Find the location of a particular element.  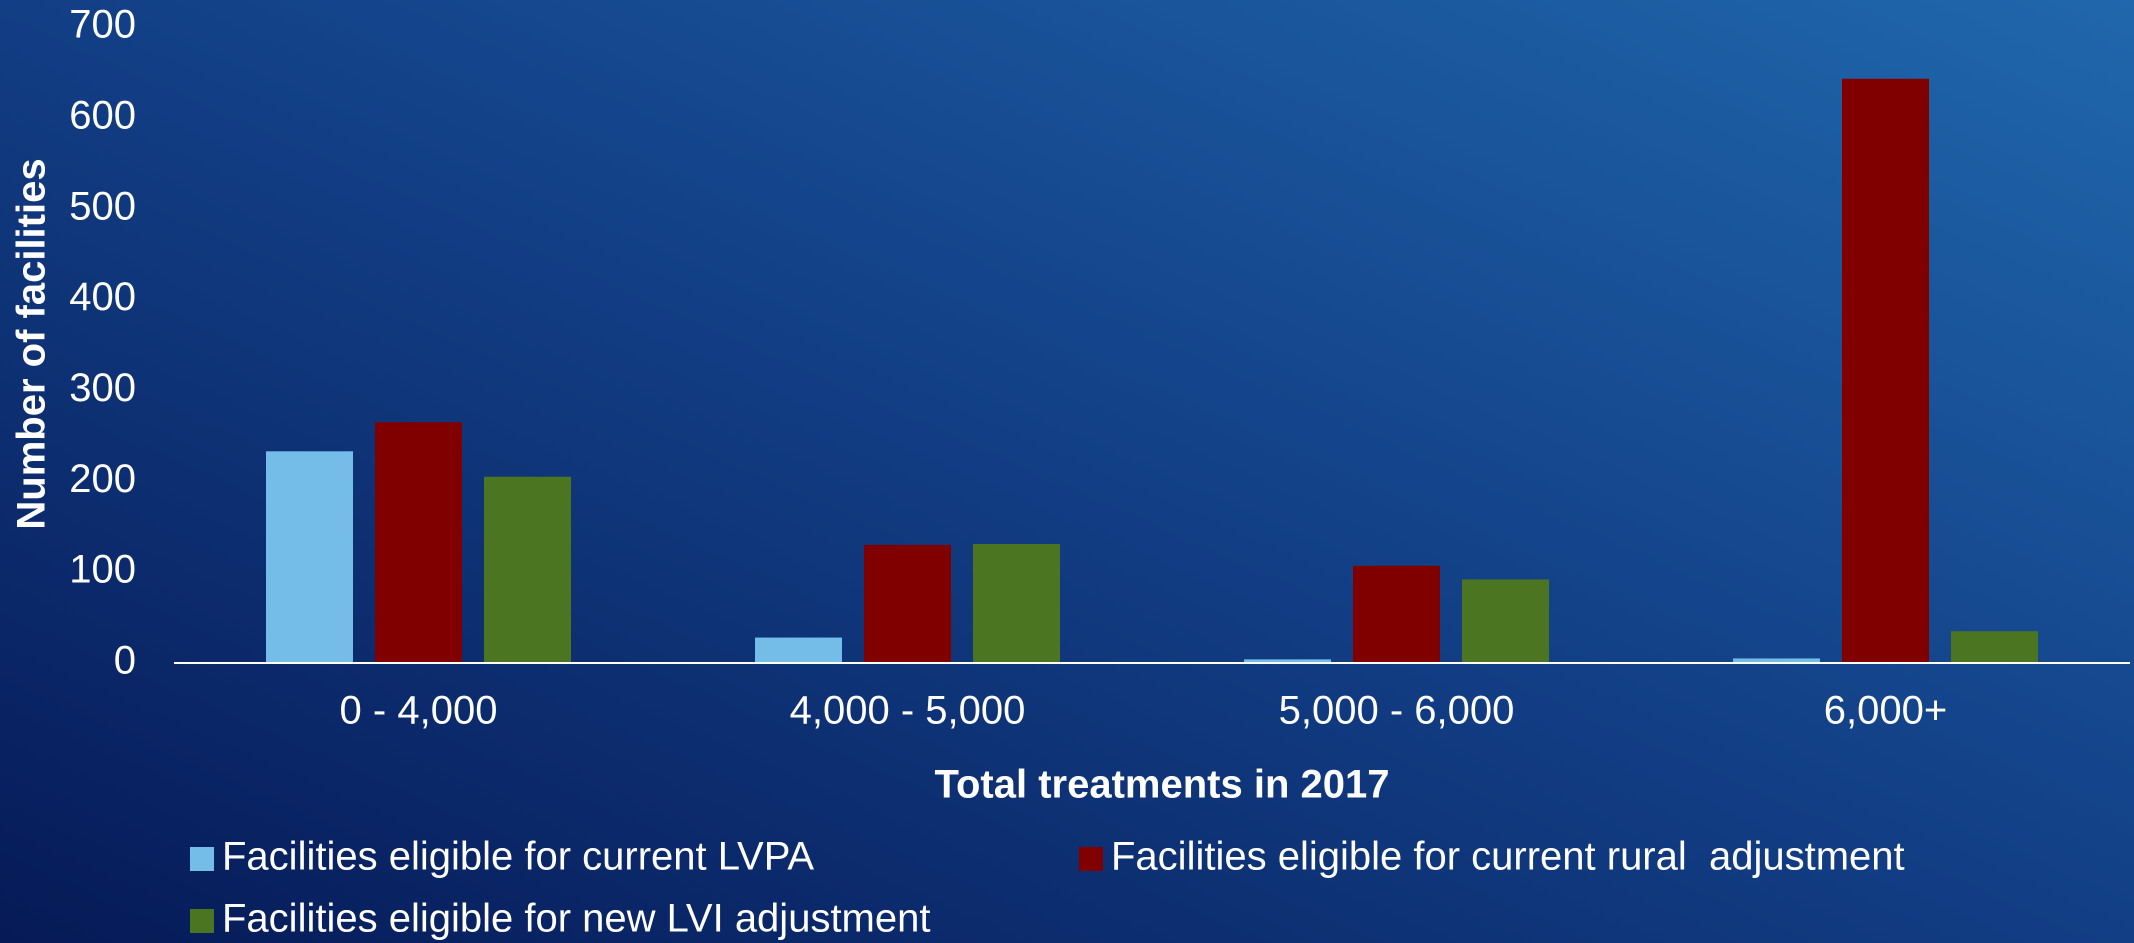

x-tick-label: 5,000 - 6,000 is located at coordinates (1397, 711).